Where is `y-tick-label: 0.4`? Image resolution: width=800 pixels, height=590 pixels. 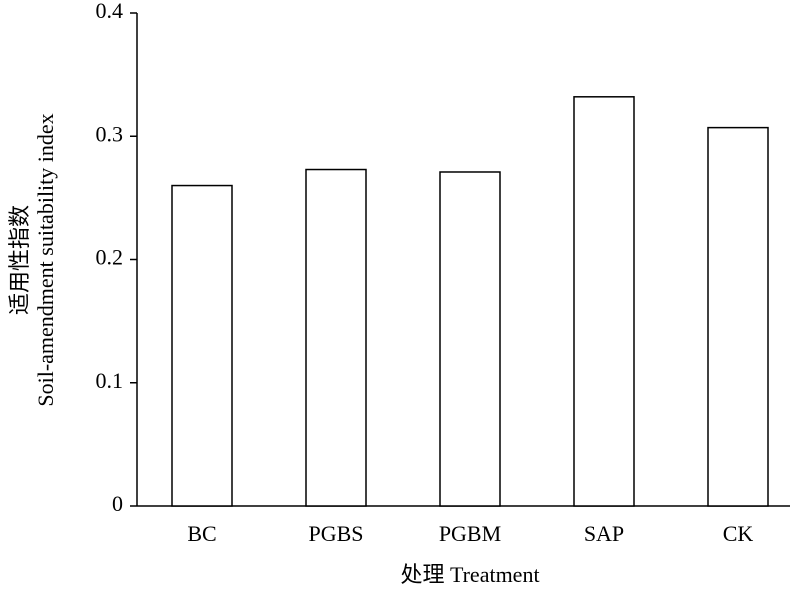 y-tick-label: 0.4 is located at coordinates (110, 11).